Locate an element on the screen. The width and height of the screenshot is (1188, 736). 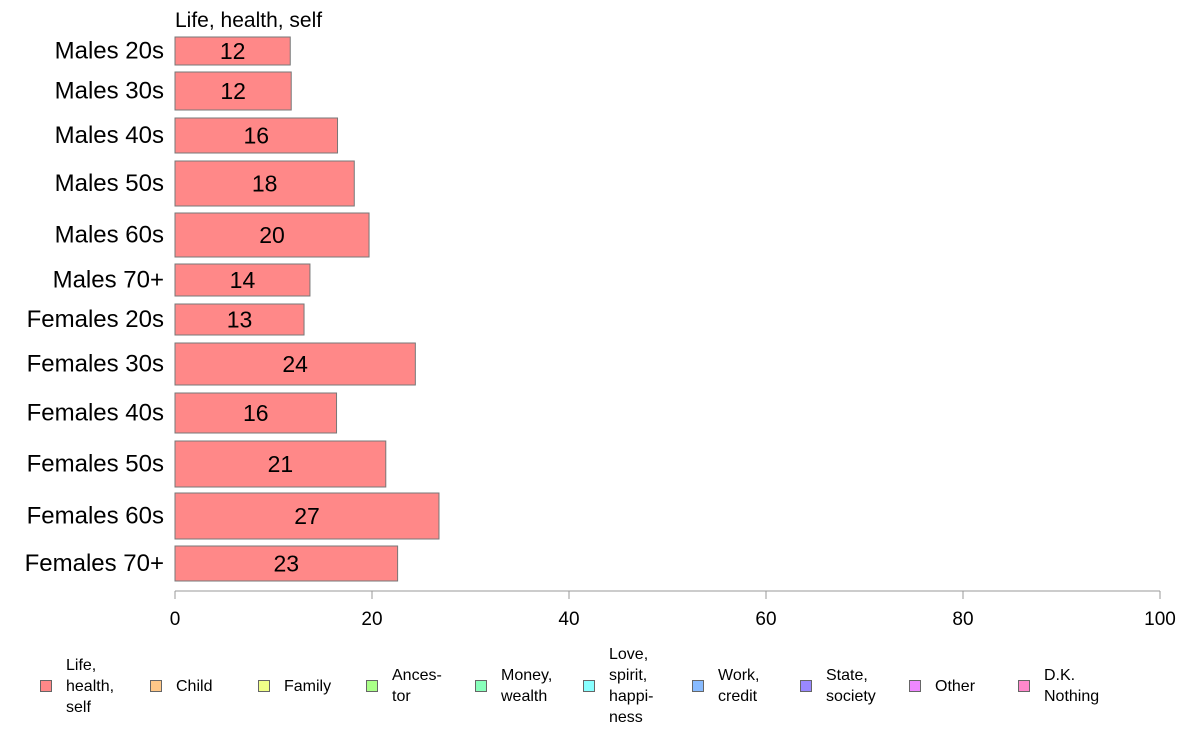
legend-item: Life, health, self is located at coordinates (77, 686).